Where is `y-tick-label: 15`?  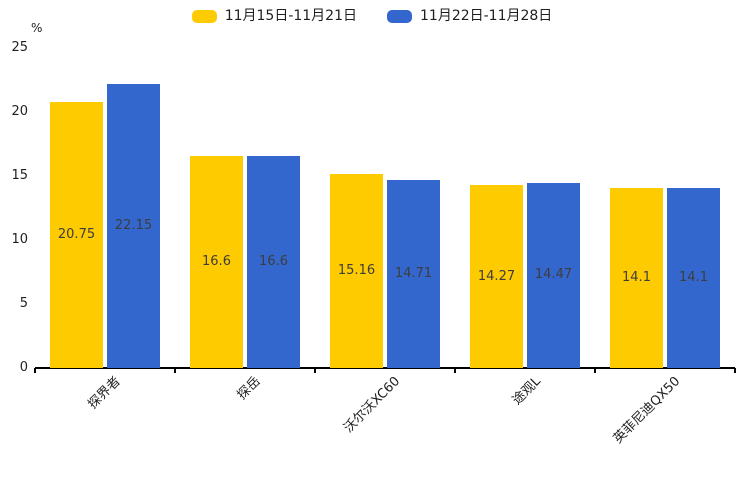
y-tick-label: 15 is located at coordinates (19, 175).